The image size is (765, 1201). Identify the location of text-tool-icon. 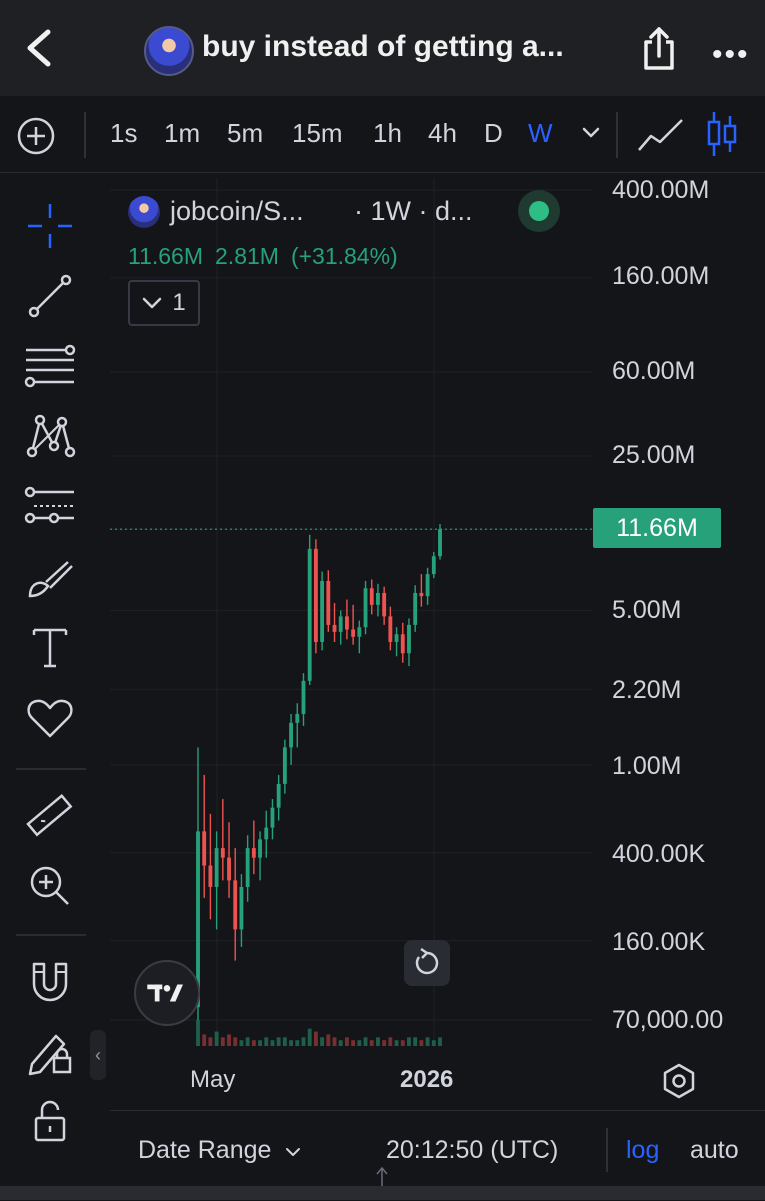
(50, 648).